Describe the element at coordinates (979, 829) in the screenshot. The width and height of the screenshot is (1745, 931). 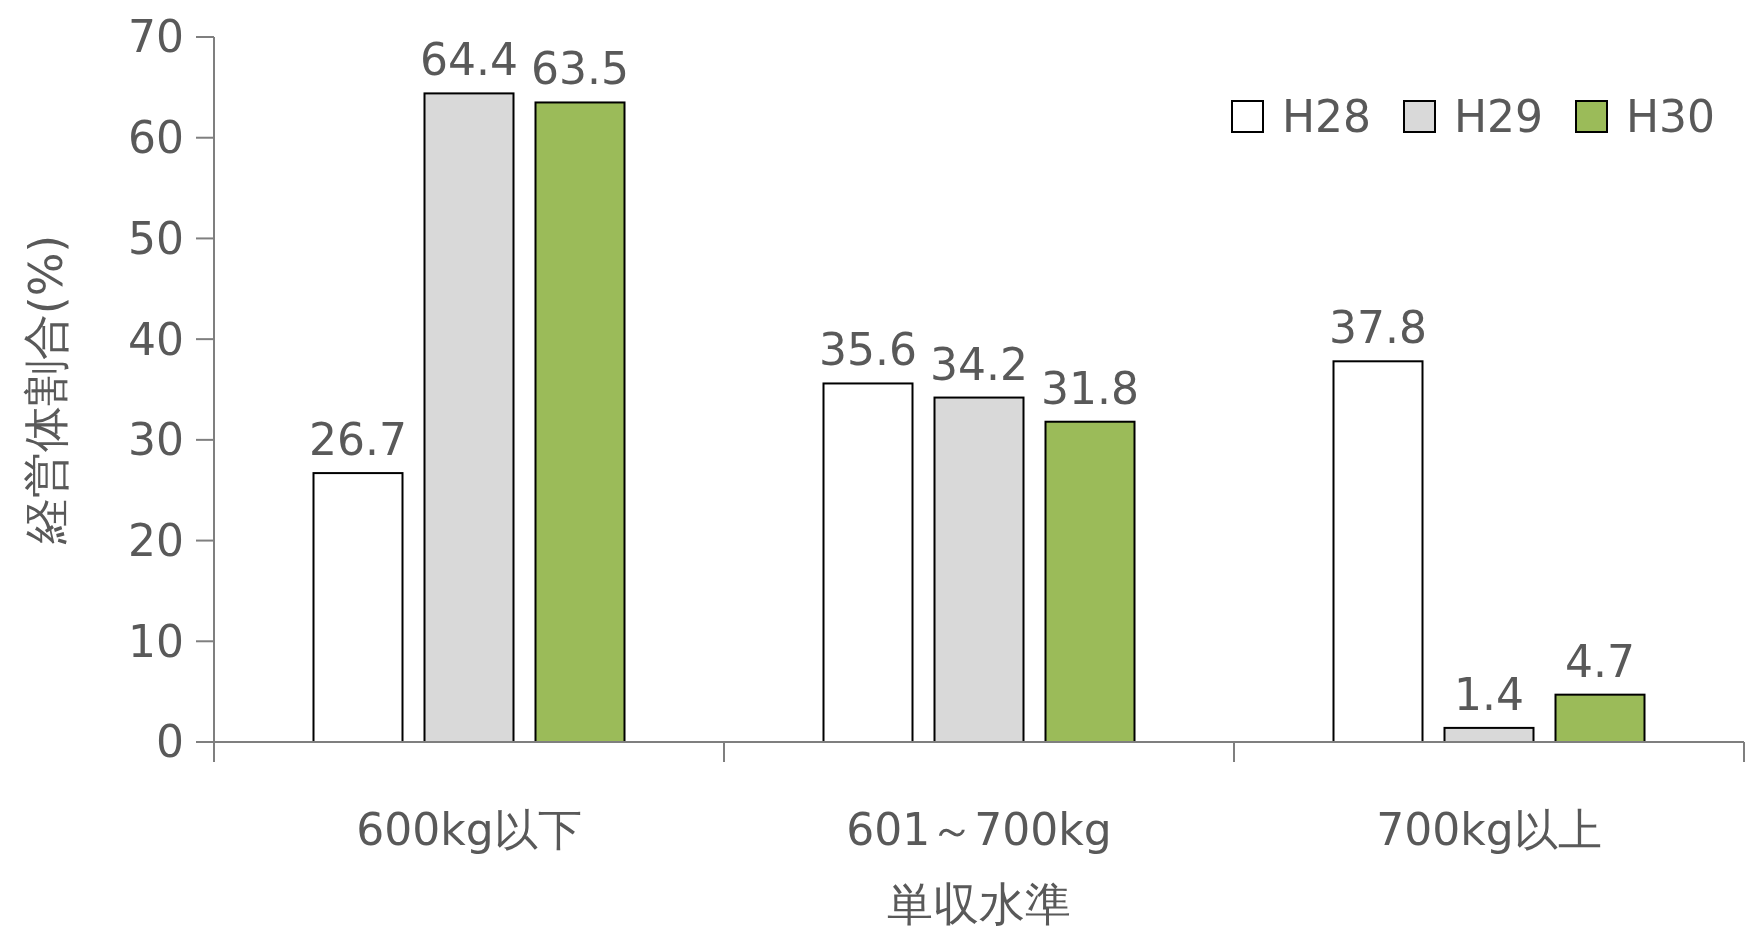
I see `x-tick-label: 601～700kg` at that location.